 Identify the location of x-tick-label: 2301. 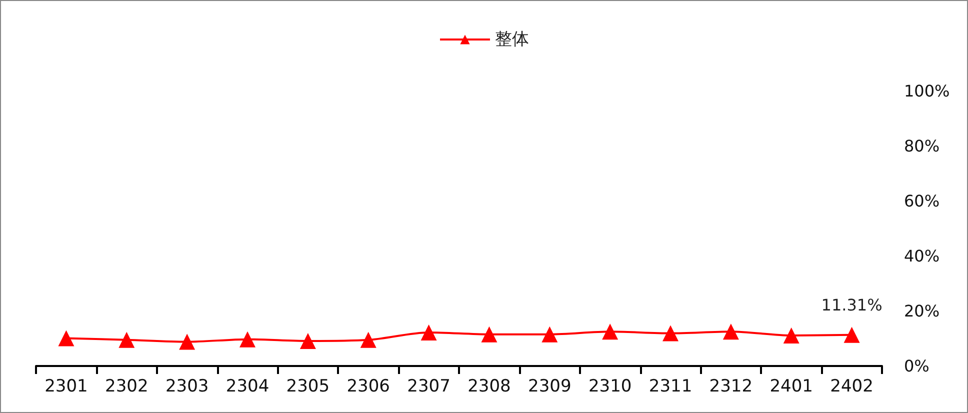
(66, 386).